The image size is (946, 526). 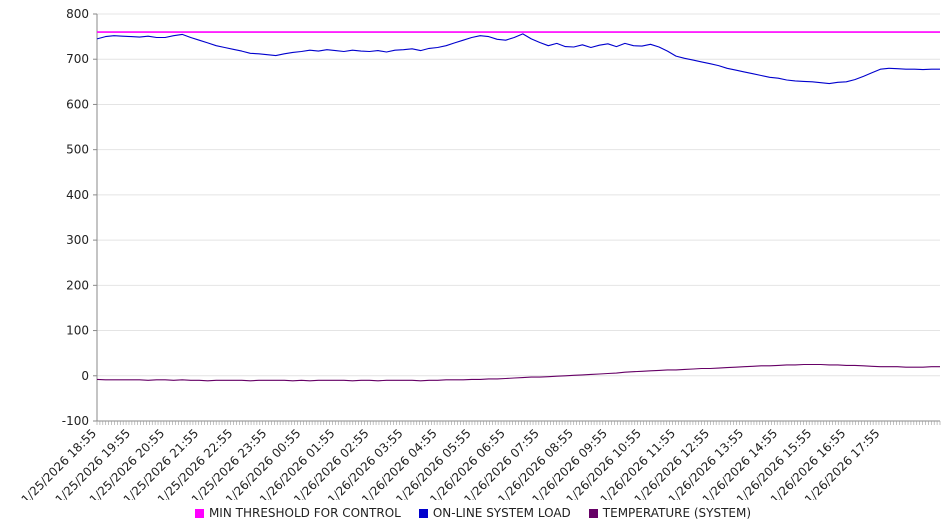 What do you see at coordinates (677, 513) in the screenshot?
I see `legend-label-temperature: TEMPERATURE (SYSTEM)` at bounding box center [677, 513].